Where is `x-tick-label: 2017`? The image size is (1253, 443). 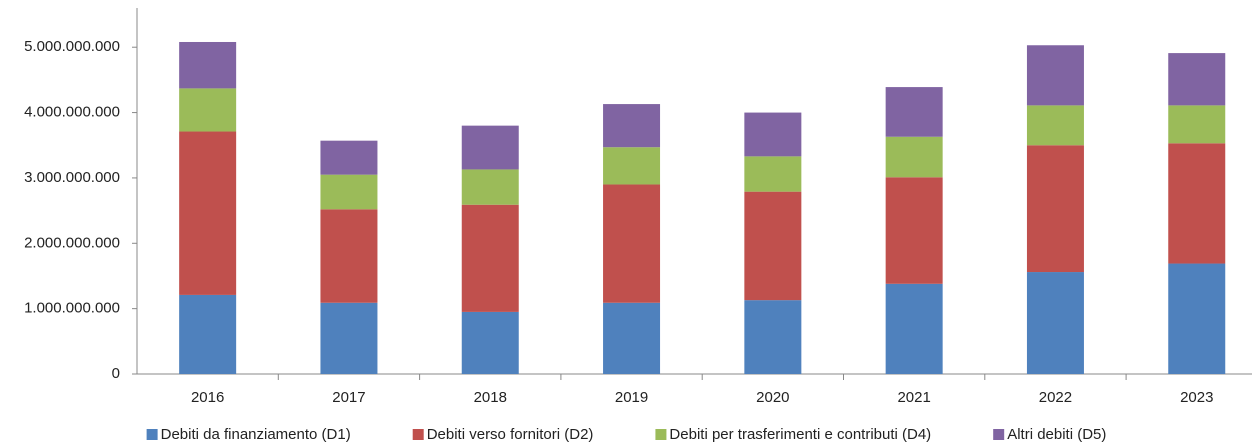 x-tick-label: 2017 is located at coordinates (348, 397).